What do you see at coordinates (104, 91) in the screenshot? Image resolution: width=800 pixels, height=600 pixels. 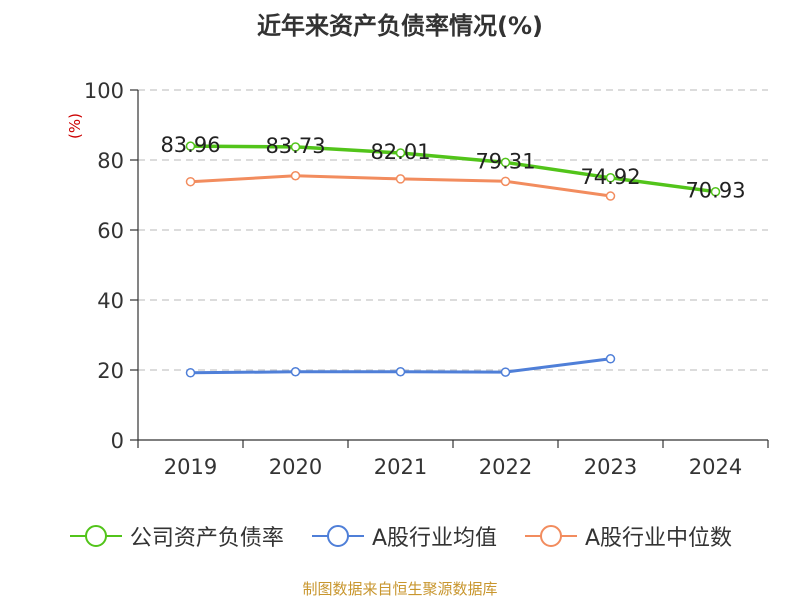 I see `y-tick-label: 100` at bounding box center [104, 91].